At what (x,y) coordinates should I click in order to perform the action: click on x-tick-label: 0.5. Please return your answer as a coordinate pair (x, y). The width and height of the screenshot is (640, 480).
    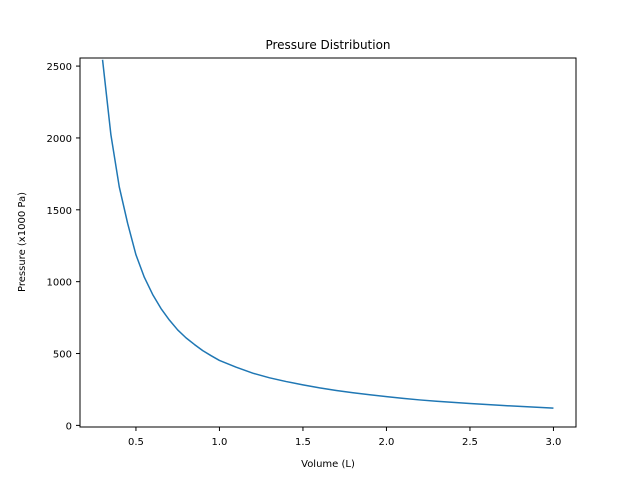
    Looking at the image, I should click on (136, 442).